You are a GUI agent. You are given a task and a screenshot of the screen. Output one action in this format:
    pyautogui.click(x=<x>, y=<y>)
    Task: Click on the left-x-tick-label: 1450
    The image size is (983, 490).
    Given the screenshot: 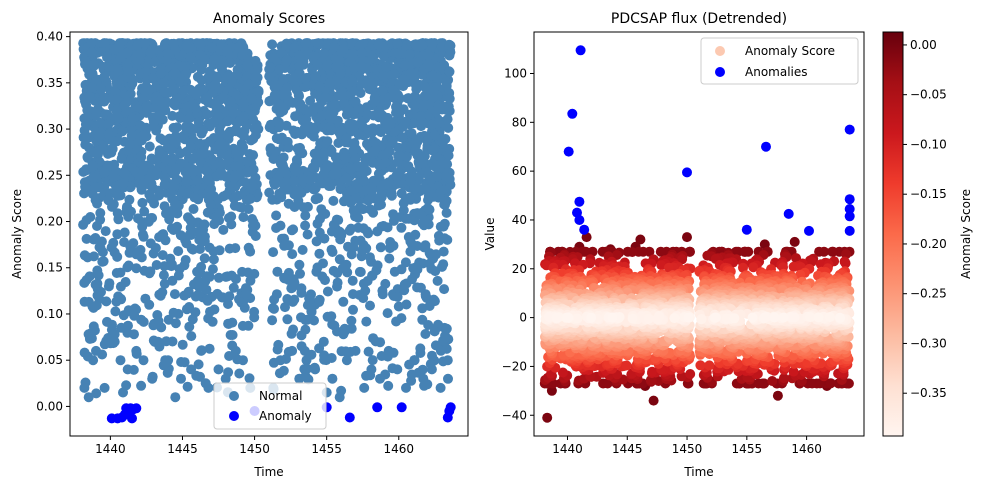 What is the action you would take?
    pyautogui.click(x=254, y=449)
    